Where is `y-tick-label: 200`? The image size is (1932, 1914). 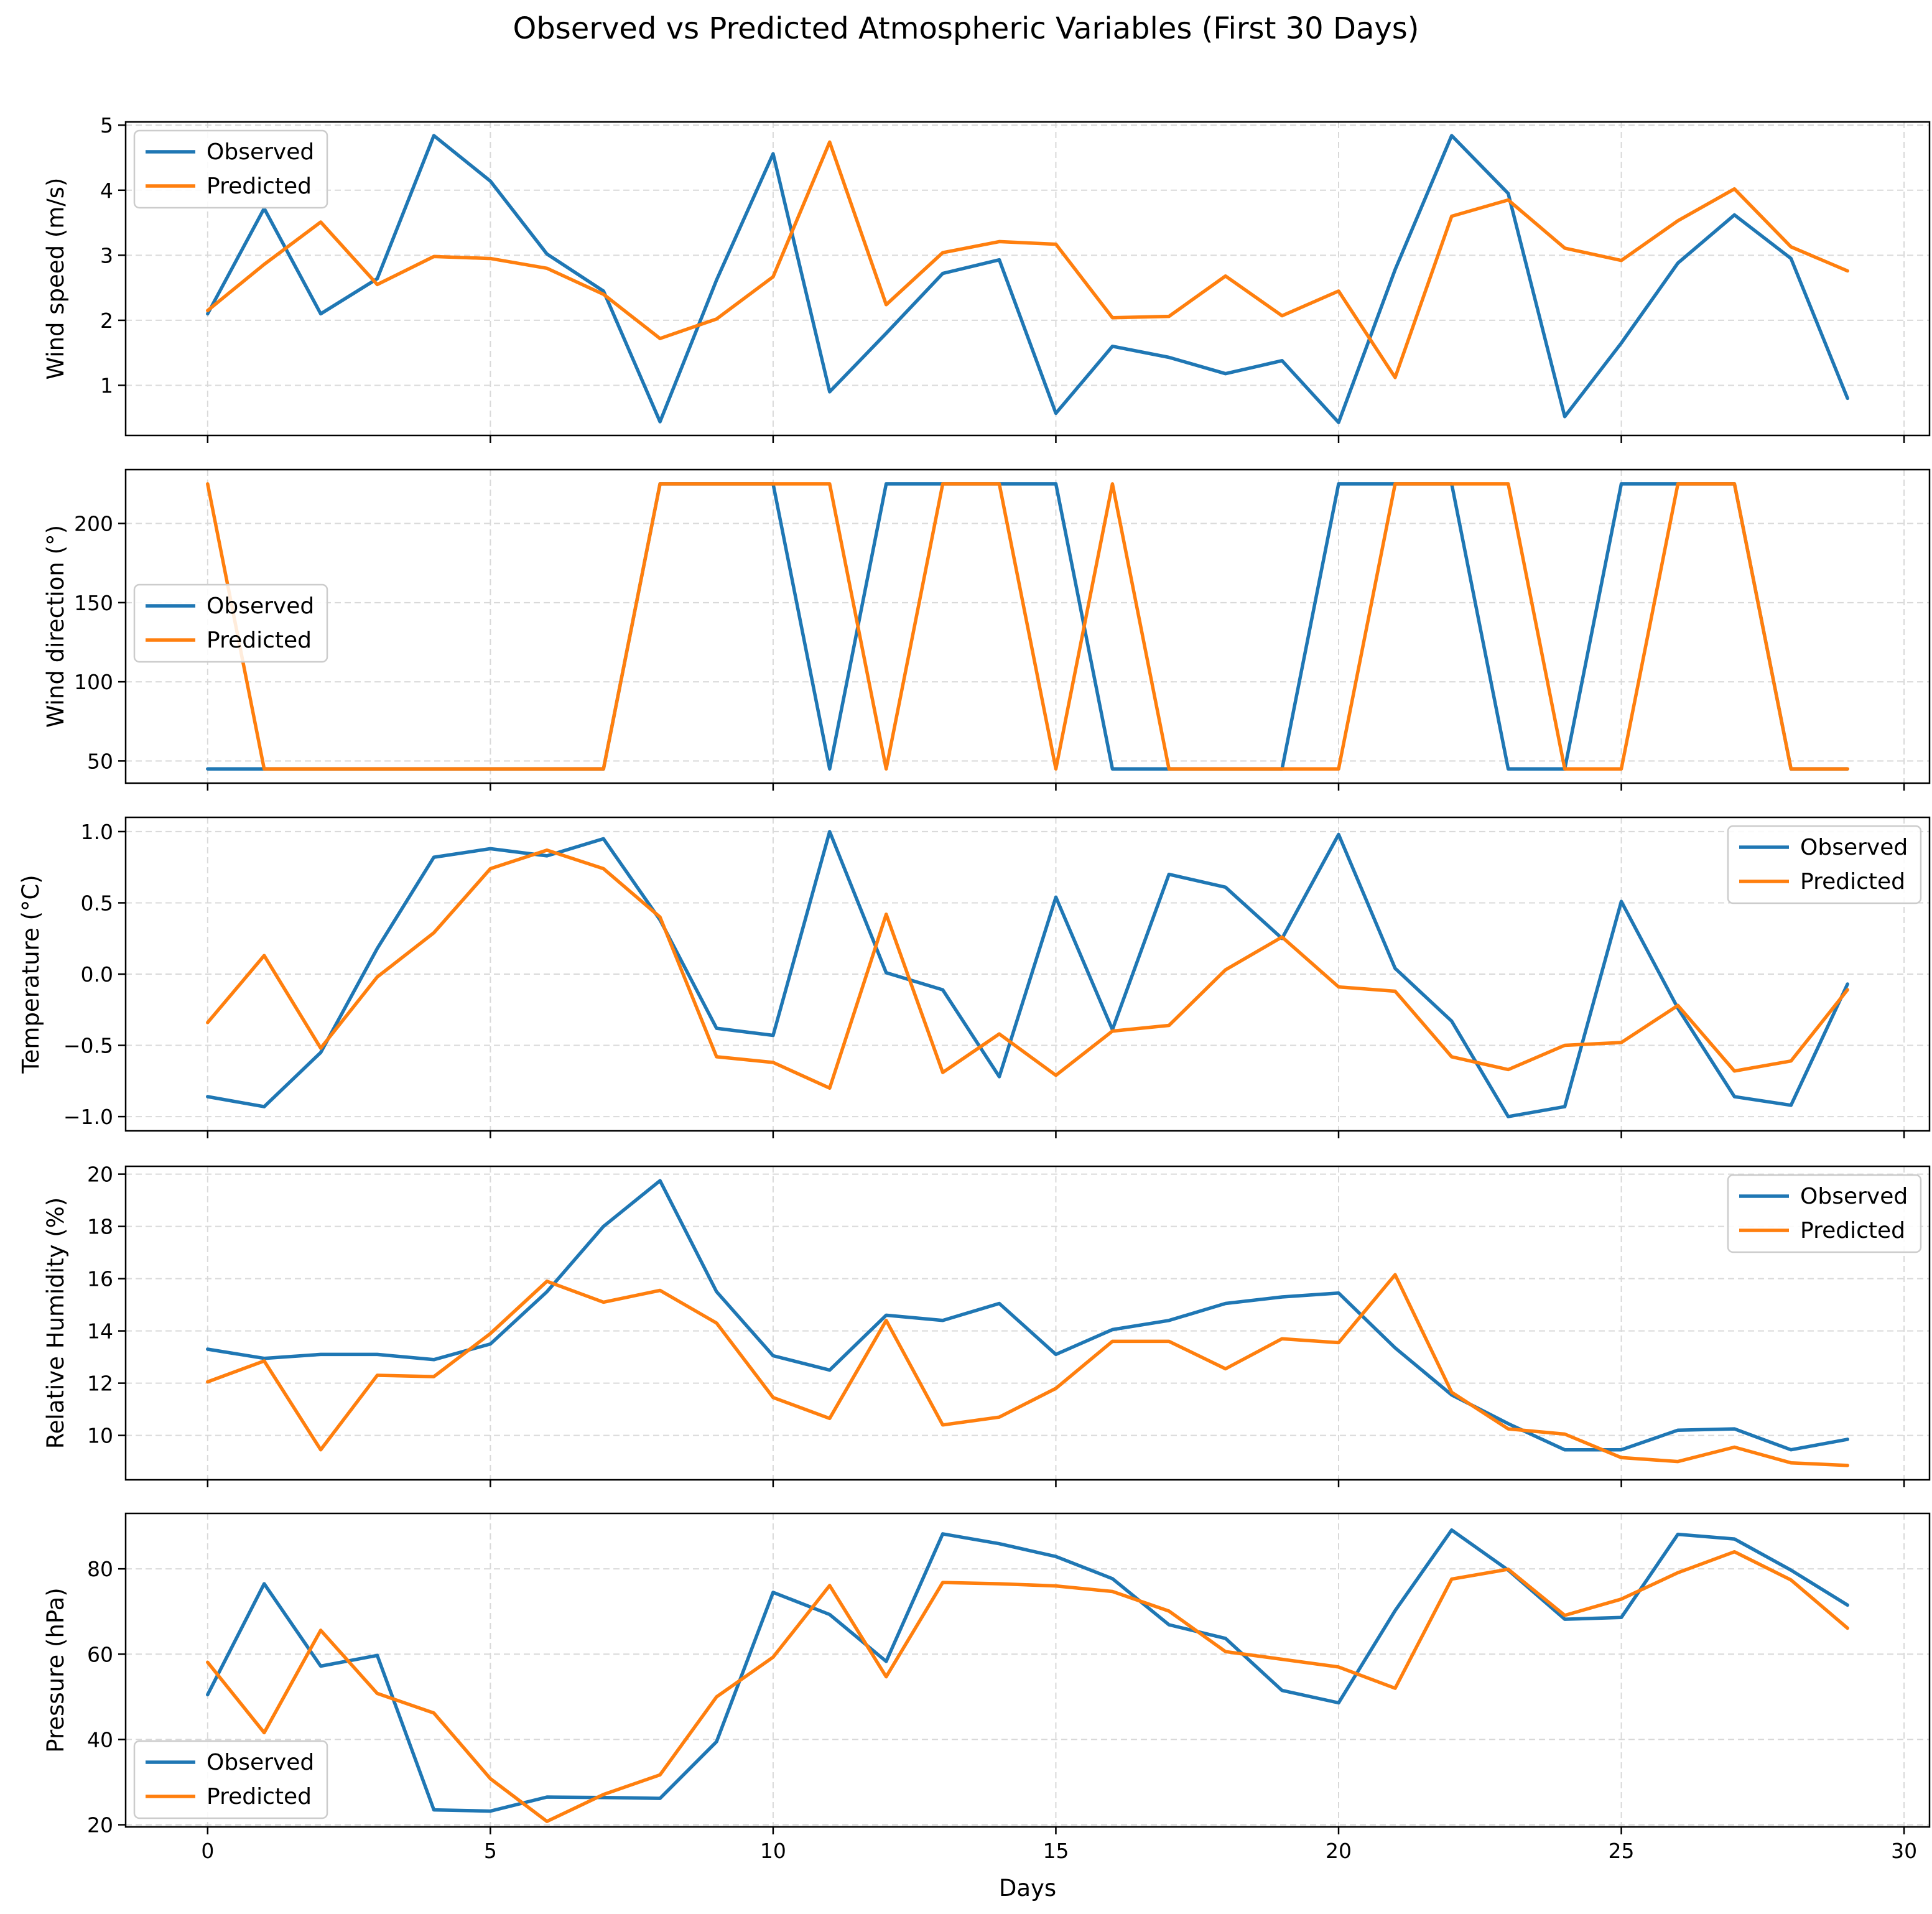 y-tick-label: 200 is located at coordinates (93, 524).